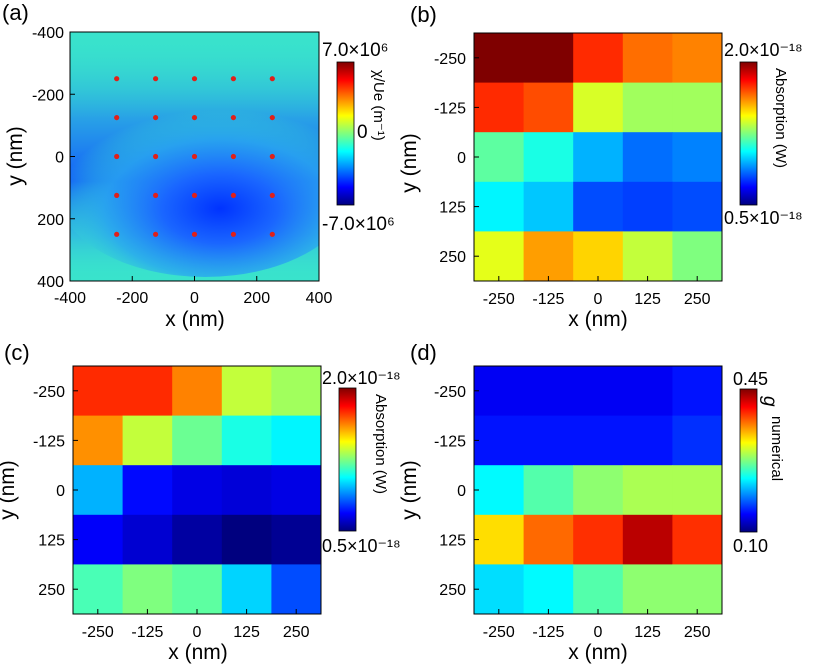 The image size is (831, 666). I want to click on panel-c-xlabel: x (nm), so click(198, 652).